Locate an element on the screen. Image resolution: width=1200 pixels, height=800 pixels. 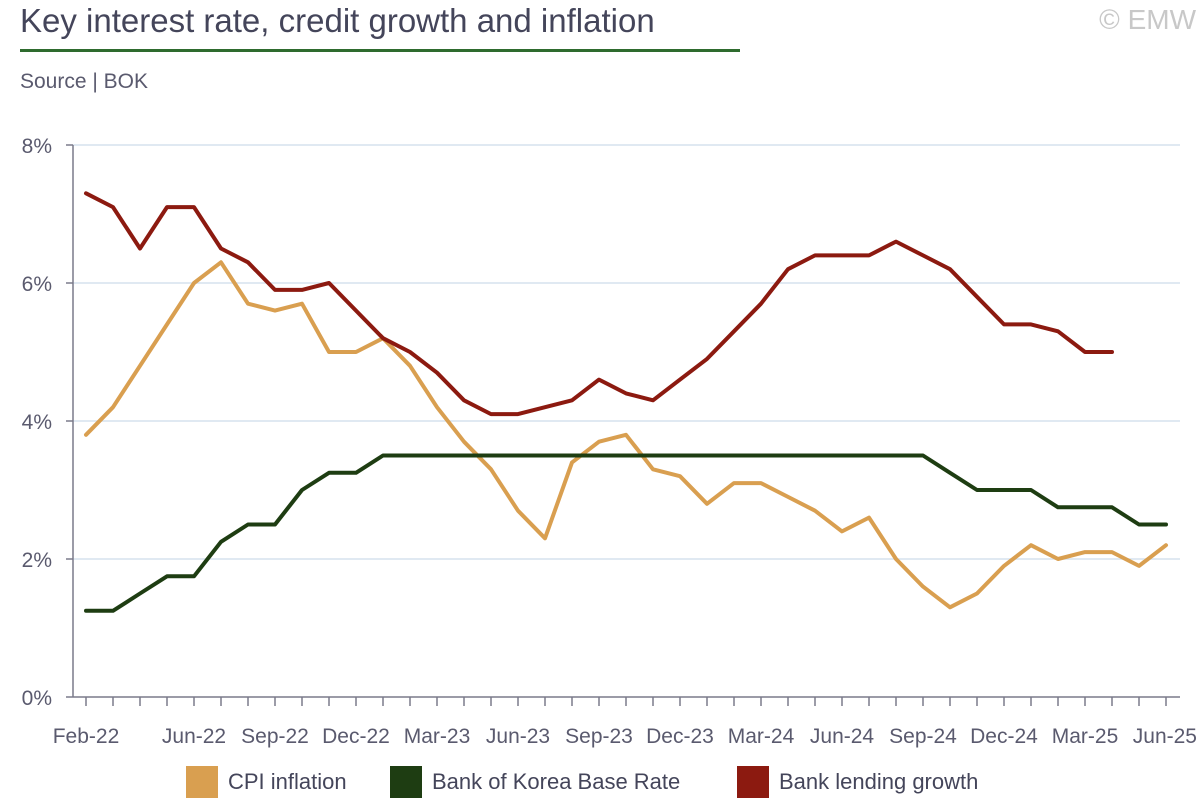
x-tick-label: Sep-24 is located at coordinates (923, 736).